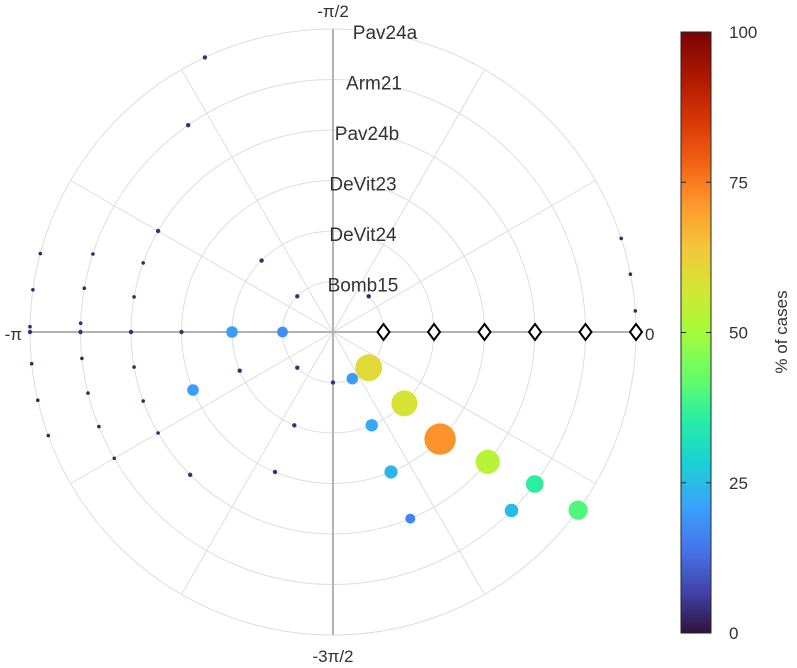 This screenshot has height=668, width=797. I want to click on ring-label-bomb15: Bomb15, so click(363, 286).